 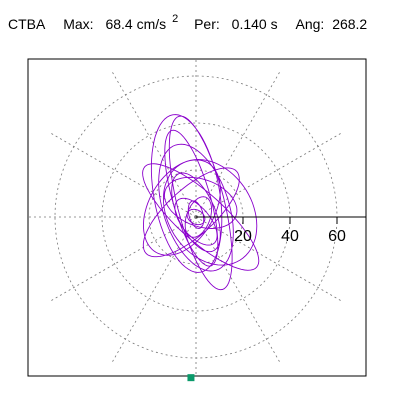 I want to click on radial-tick-label: 60, so click(x=337, y=236).